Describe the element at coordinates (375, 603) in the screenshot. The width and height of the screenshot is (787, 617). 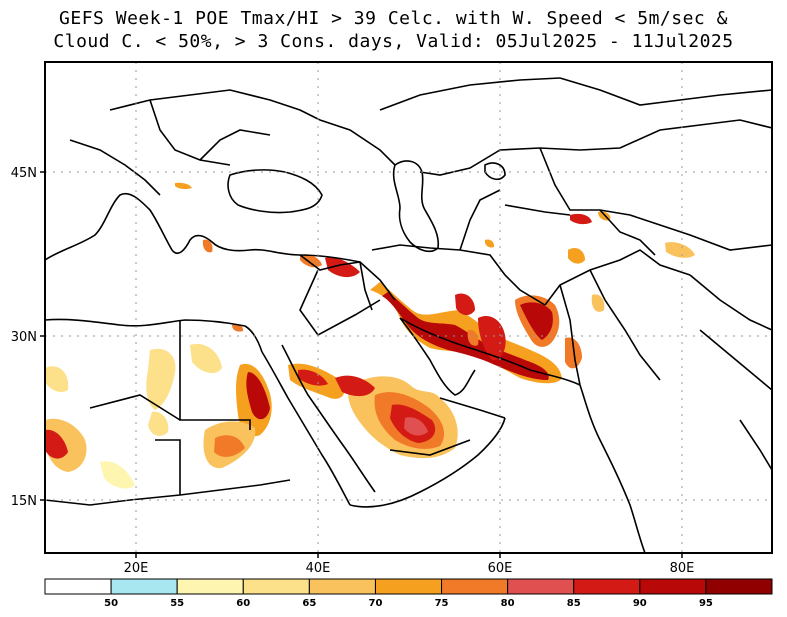
I see `colorbar-label: 70` at that location.